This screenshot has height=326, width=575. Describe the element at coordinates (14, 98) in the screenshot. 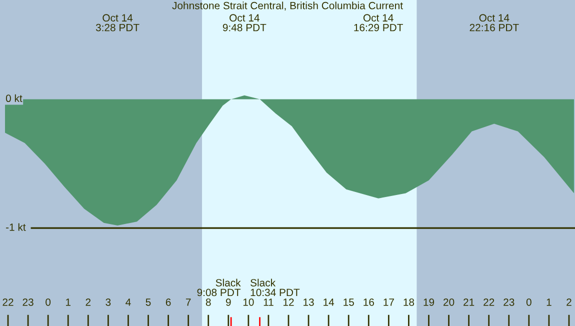

I see `y-tick-label: 0 kt` at that location.